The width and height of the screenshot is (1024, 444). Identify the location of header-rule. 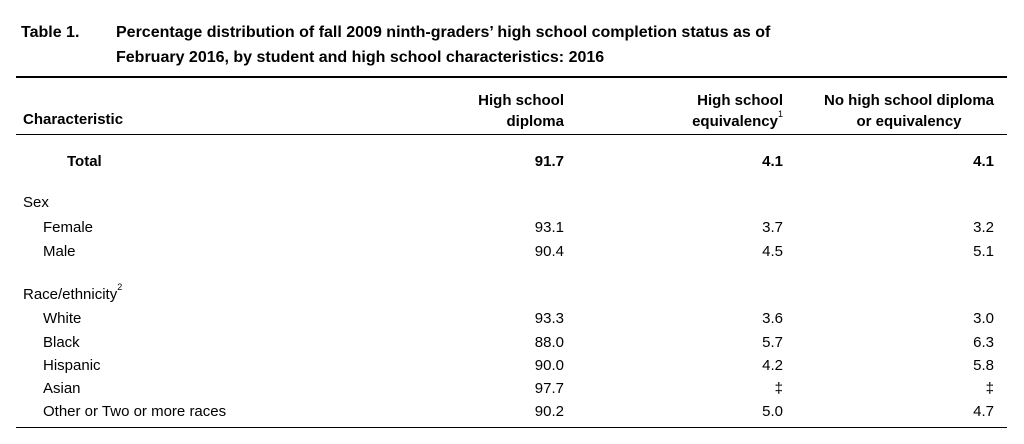
(511, 134).